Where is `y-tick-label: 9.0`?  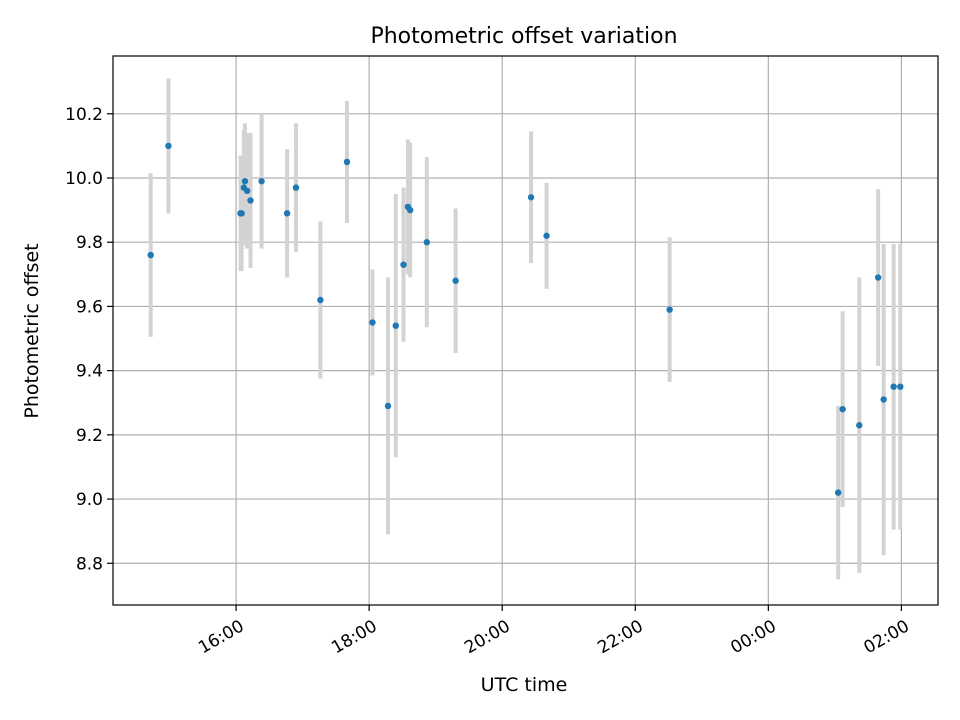
y-tick-label: 9.0 is located at coordinates (89, 500).